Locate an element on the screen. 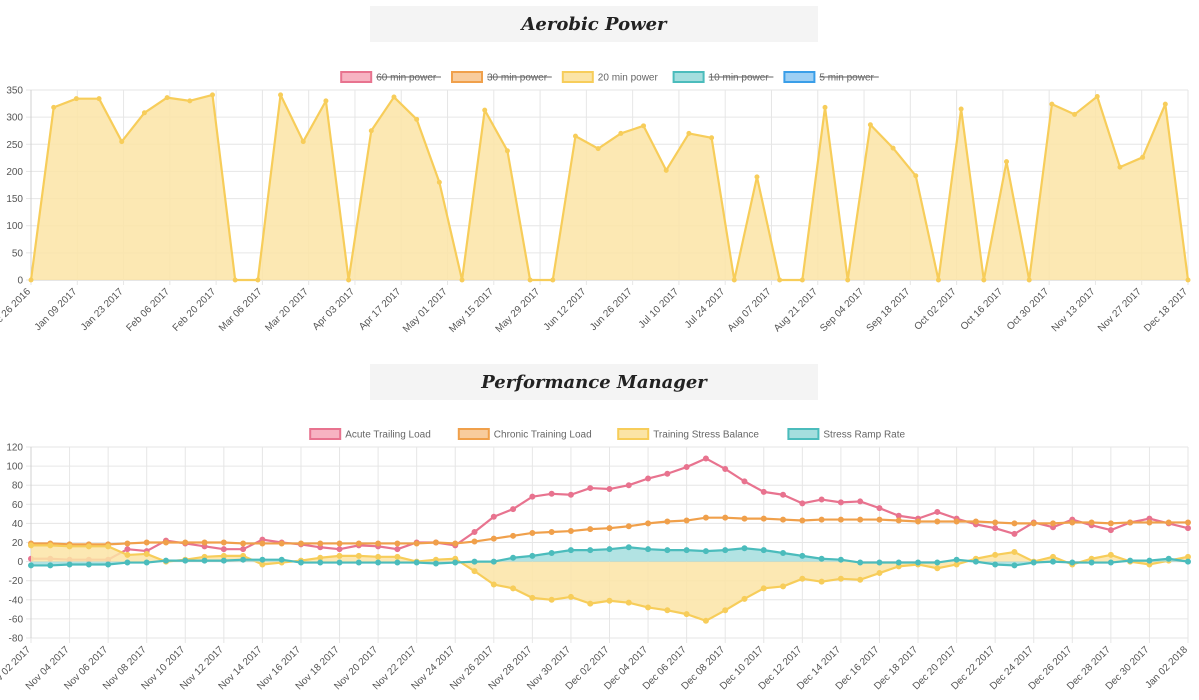 The height and width of the screenshot is (700, 1199). legend-item-60-min-power: 60 min power is located at coordinates (390, 77).